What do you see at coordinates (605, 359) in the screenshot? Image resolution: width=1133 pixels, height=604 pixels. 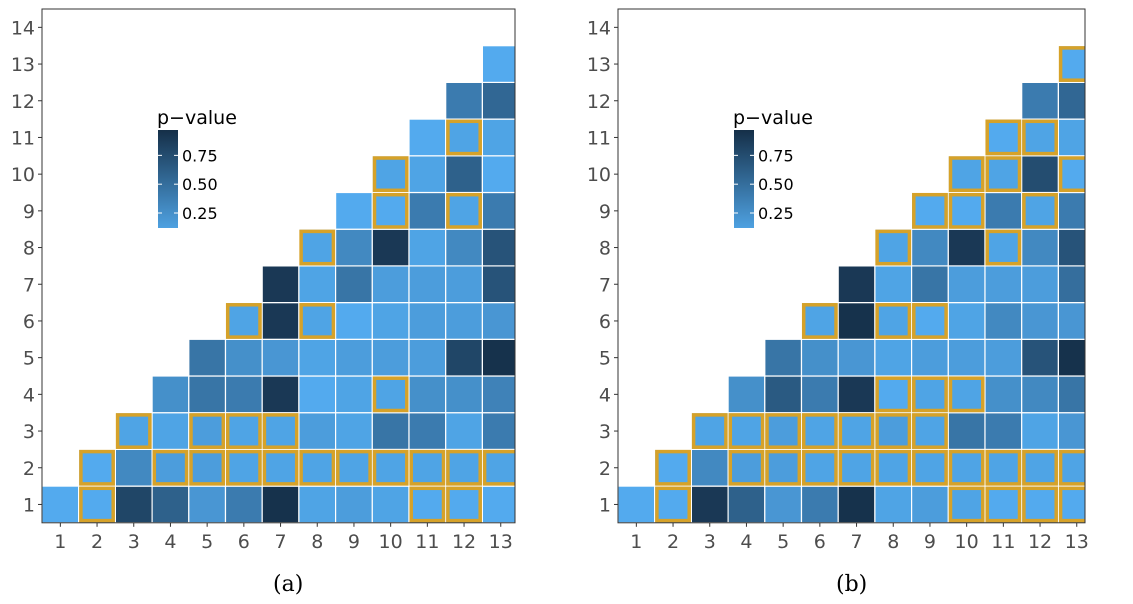 I see `y-tick-label: 5` at bounding box center [605, 359].